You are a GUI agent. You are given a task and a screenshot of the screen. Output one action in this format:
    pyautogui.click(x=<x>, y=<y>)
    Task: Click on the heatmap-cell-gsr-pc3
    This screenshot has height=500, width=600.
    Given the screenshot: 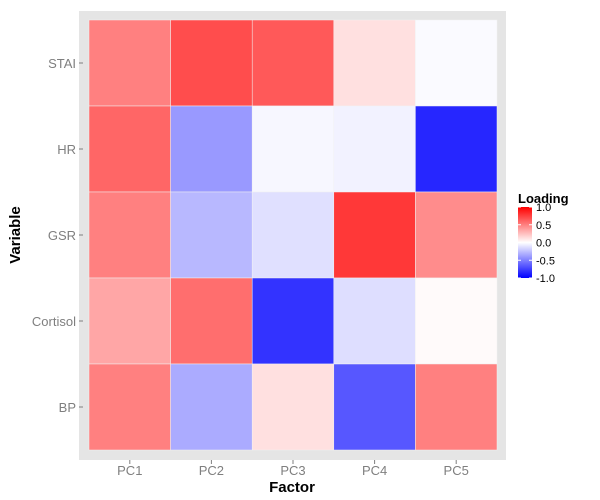 What is the action you would take?
    pyautogui.click(x=293, y=235)
    